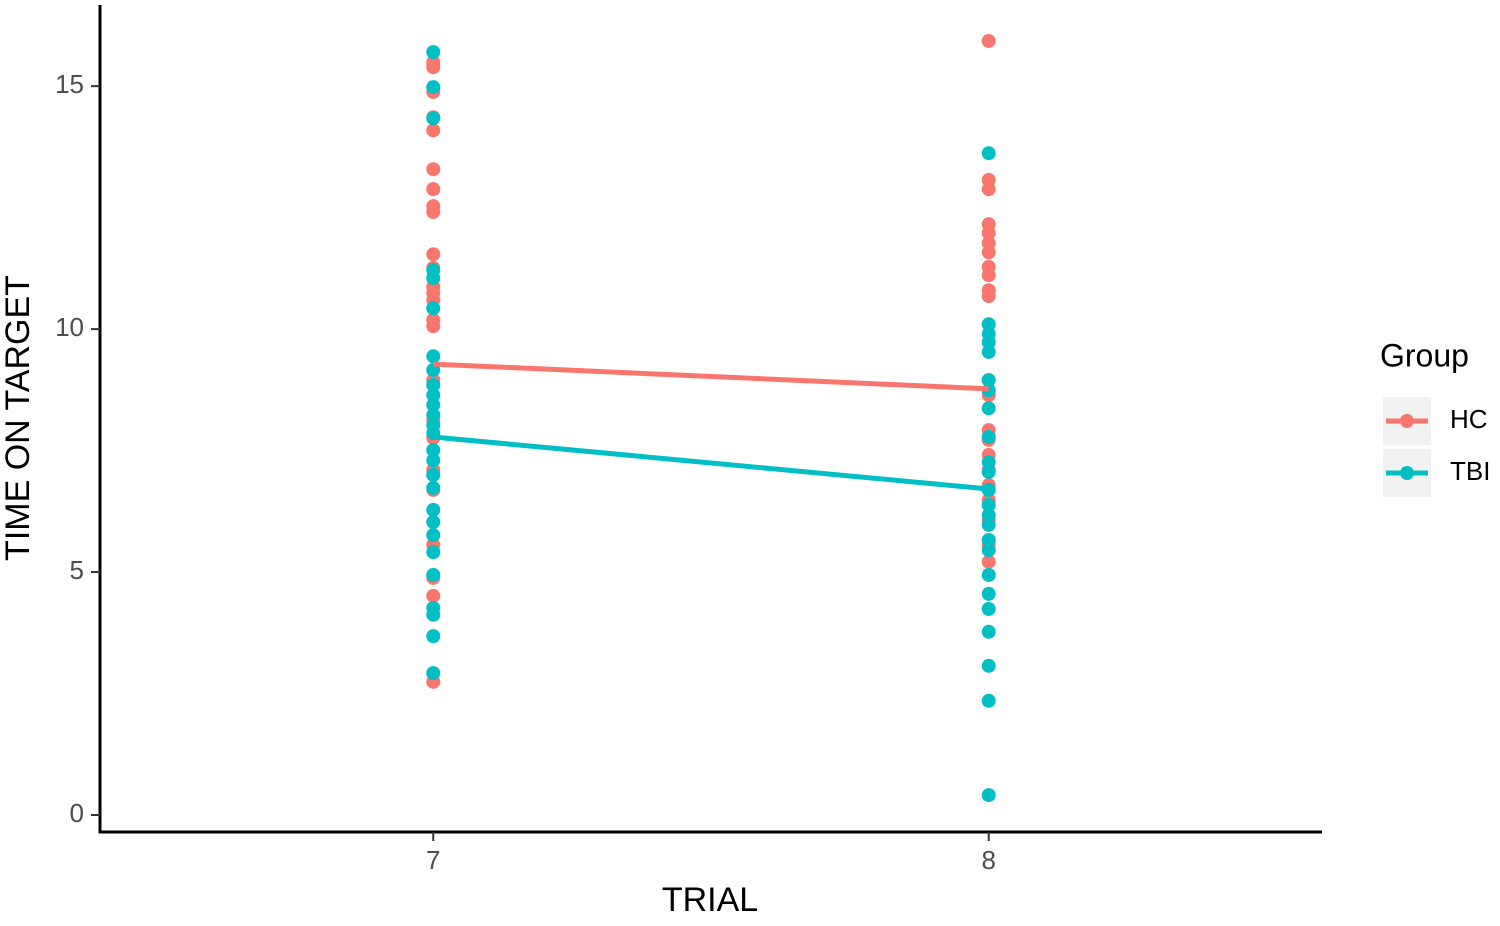  Describe the element at coordinates (1424, 355) in the screenshot. I see `legend-title: Group` at that location.